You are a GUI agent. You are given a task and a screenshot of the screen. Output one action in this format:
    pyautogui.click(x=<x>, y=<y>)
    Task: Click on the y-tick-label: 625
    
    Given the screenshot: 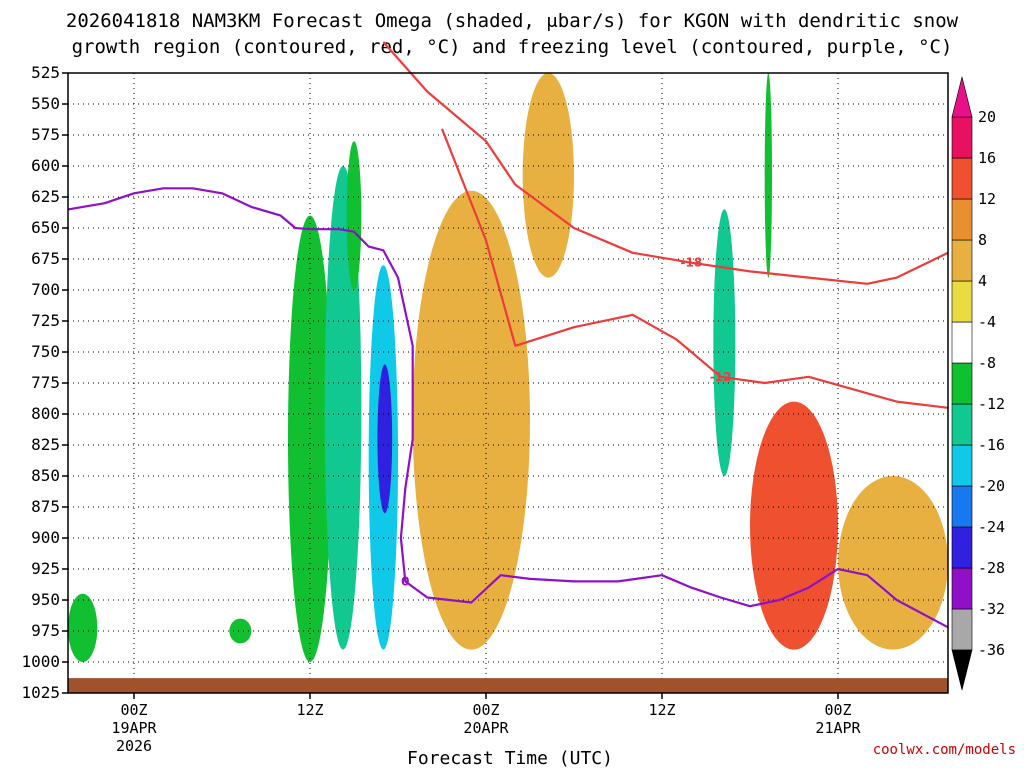 What is the action you would take?
    pyautogui.click(x=45, y=196)
    